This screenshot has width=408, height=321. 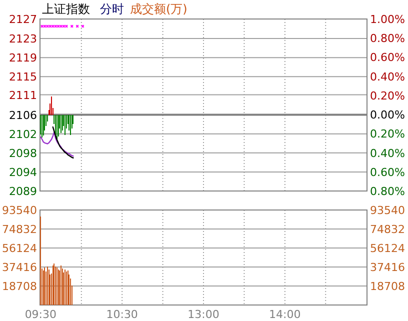 What do you see at coordinates (23, 134) in the screenshot?
I see `y-tick-label: 2102` at bounding box center [23, 134].